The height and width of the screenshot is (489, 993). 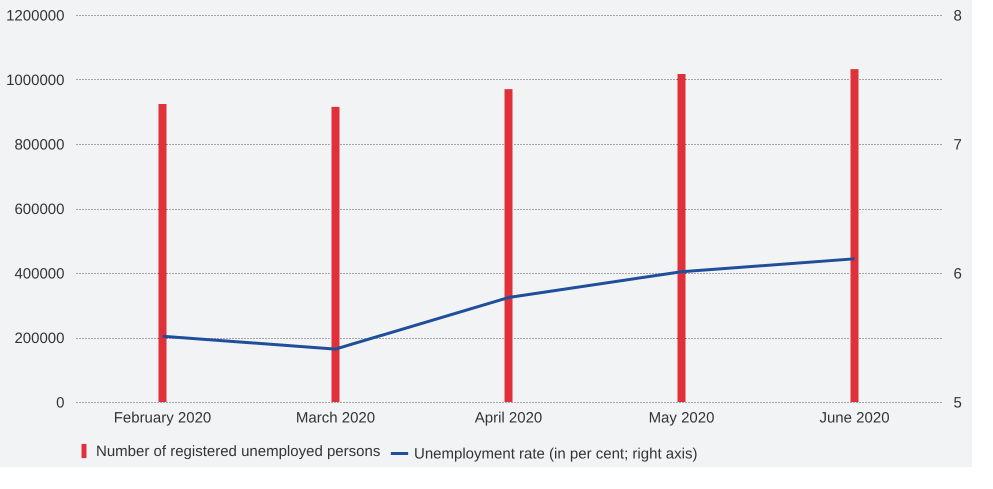 I want to click on y-tick-label: 0, so click(x=60, y=403).